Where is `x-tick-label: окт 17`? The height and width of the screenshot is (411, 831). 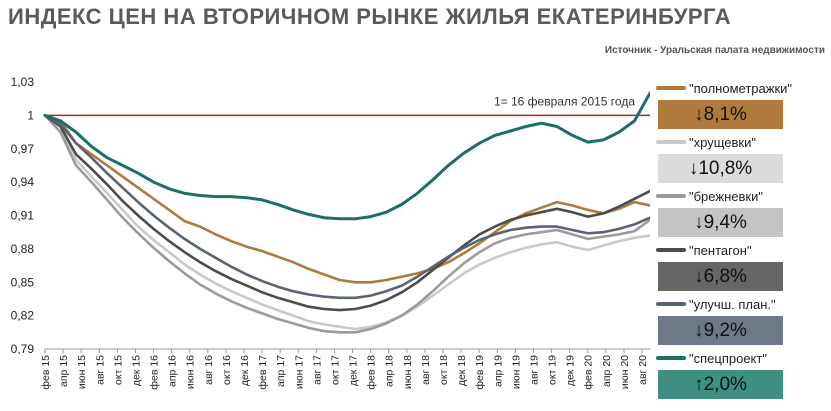 x-tick-label: окт 17 is located at coordinates (335, 370).